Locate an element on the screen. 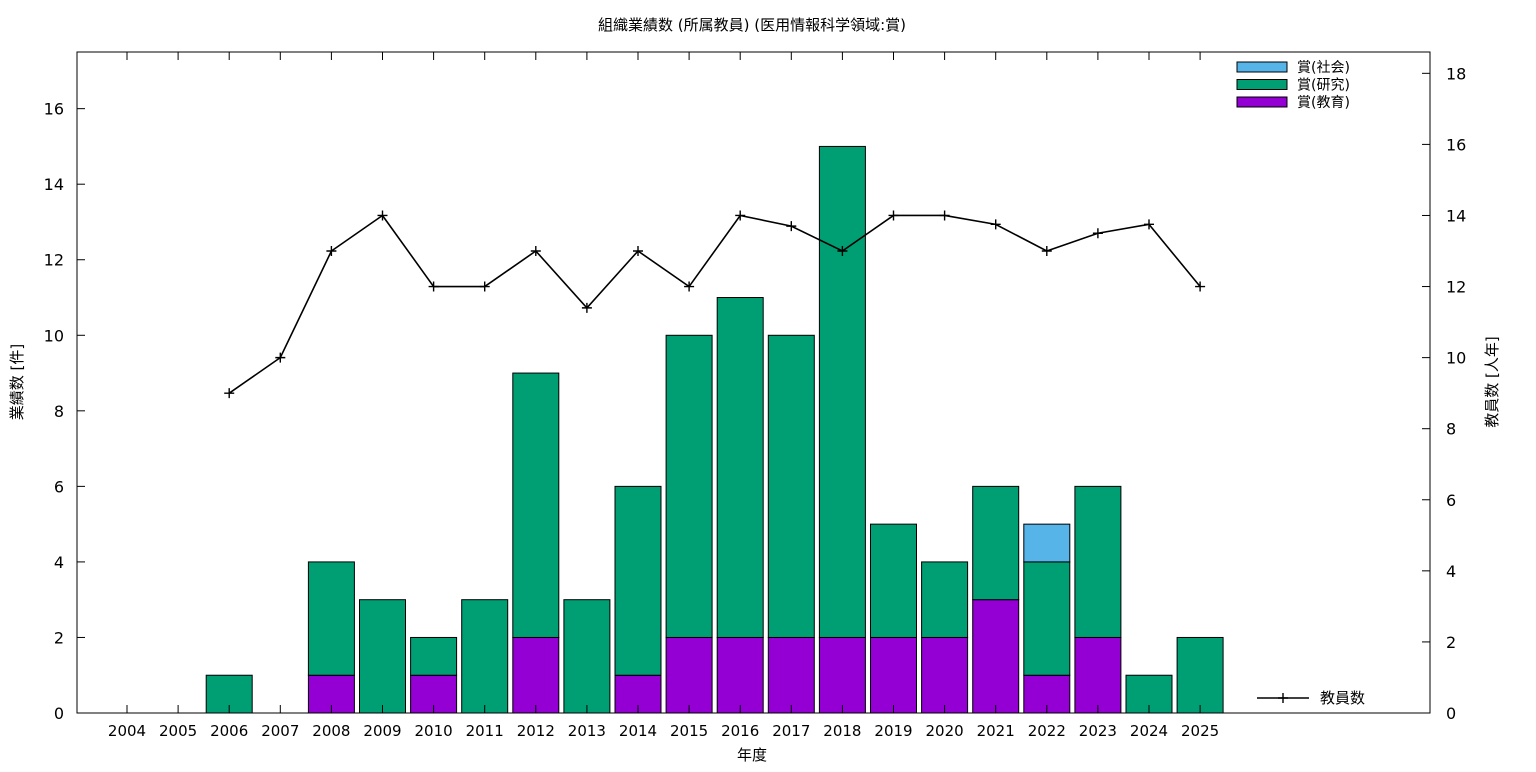  x-tick-label: 2016 is located at coordinates (740, 731).